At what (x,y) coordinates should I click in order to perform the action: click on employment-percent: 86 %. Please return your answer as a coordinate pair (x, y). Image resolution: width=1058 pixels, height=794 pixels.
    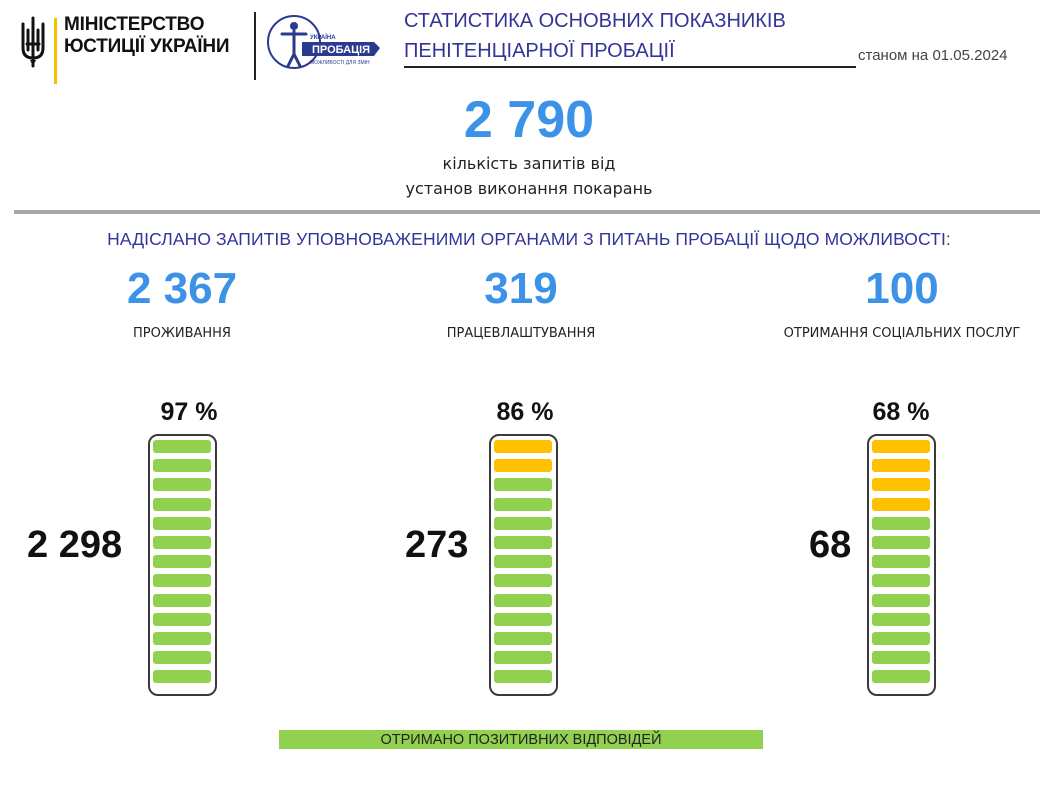
    Looking at the image, I should click on (525, 412).